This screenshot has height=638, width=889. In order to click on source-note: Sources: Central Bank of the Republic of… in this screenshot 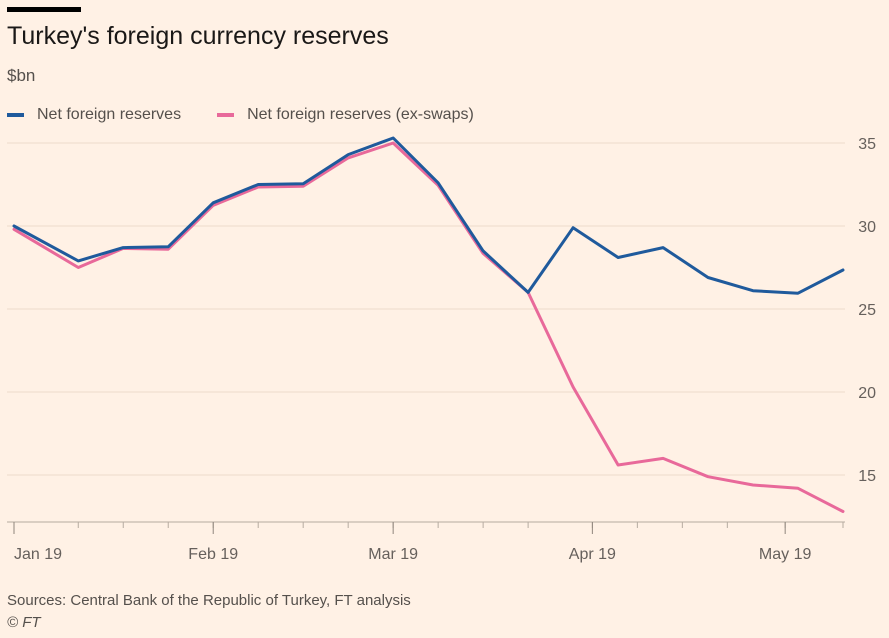, I will do `click(209, 600)`.